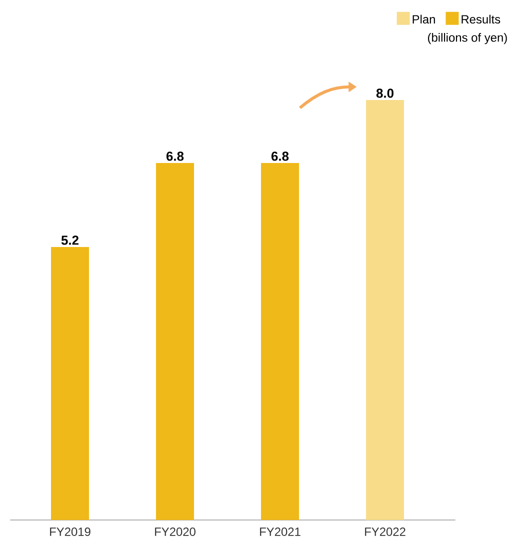  I want to click on data-label: 8.0, so click(385, 93).